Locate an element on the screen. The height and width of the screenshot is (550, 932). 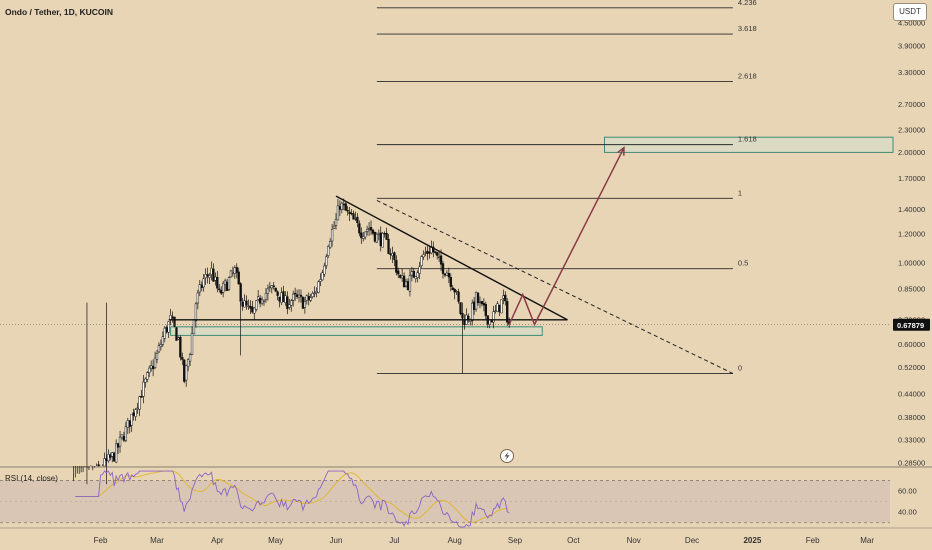
fib-level-label: 2.618 is located at coordinates (747, 75).